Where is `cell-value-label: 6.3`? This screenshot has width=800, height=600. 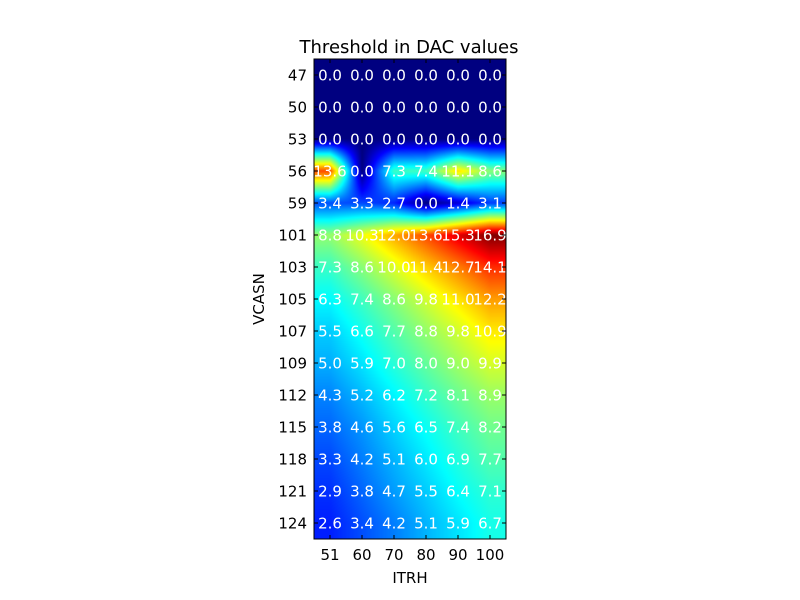
cell-value-label: 6.3 is located at coordinates (330, 300).